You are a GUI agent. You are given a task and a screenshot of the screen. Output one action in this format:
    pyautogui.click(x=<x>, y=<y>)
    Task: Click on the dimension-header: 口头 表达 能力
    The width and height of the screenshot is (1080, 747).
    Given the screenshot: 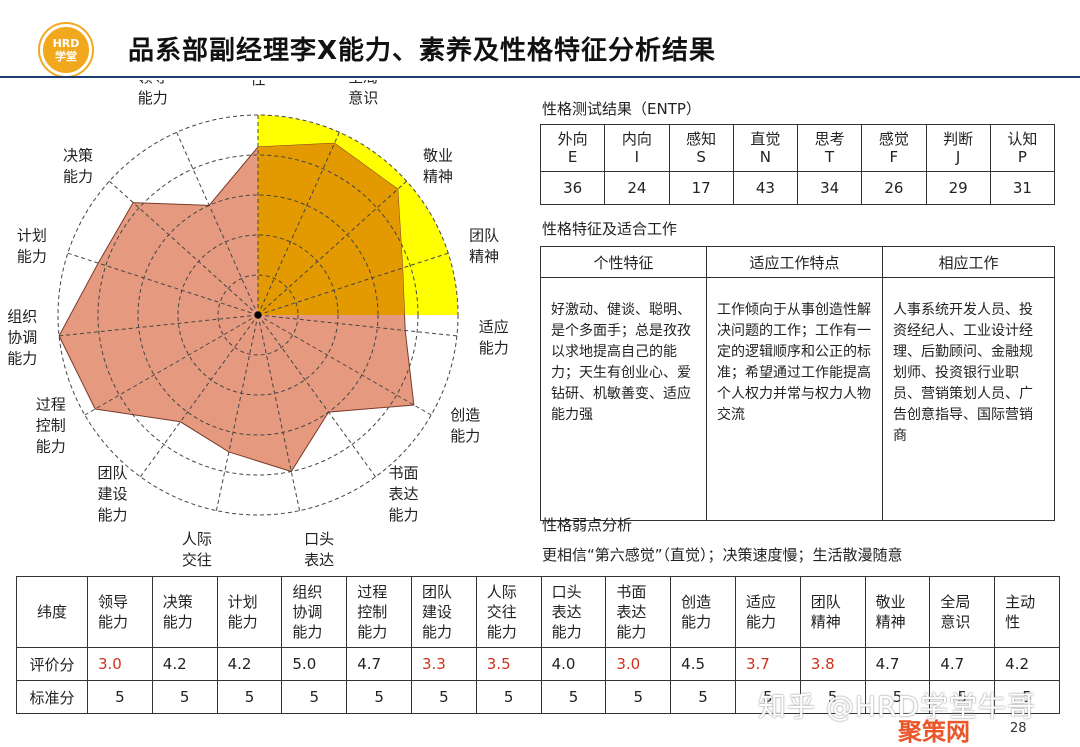 What is the action you would take?
    pyautogui.click(x=573, y=612)
    